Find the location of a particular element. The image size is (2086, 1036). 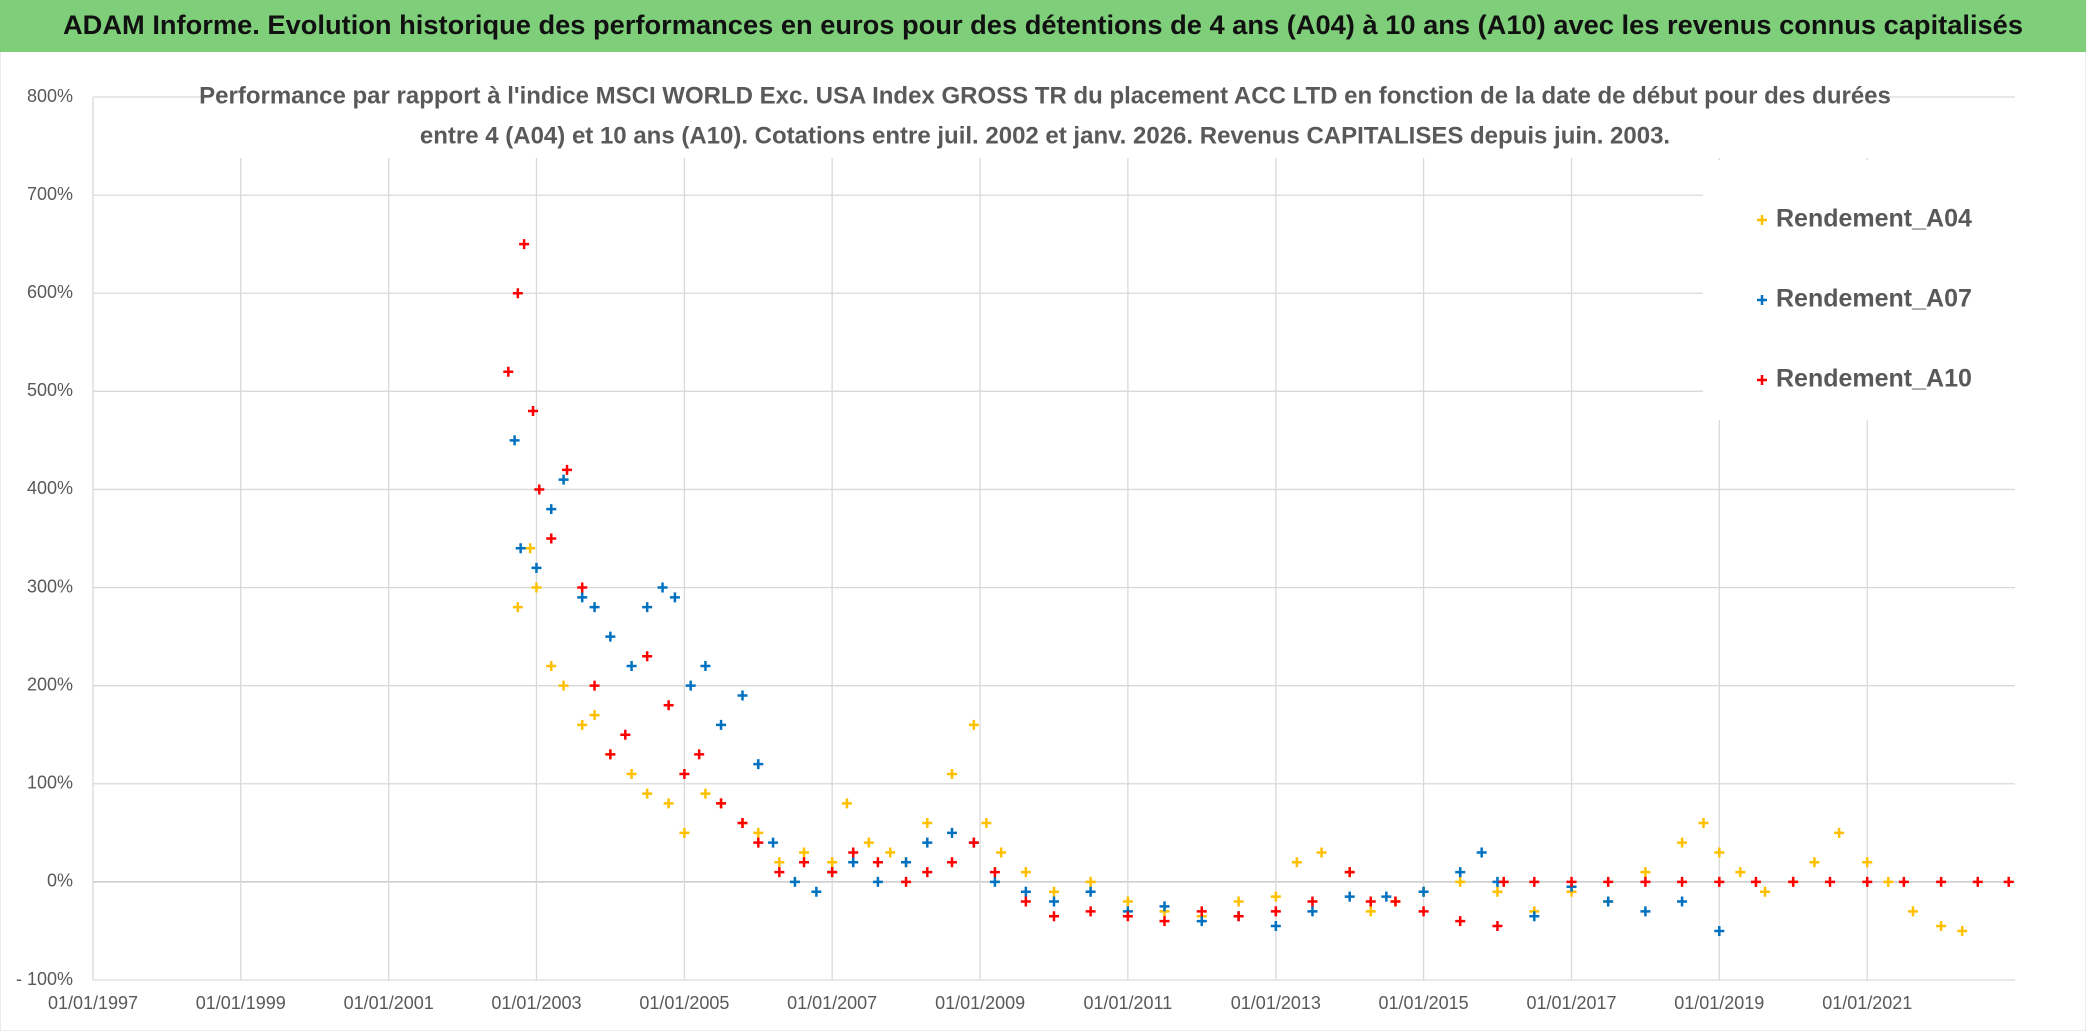

x-tick-label: 01/01/2019 is located at coordinates (1719, 1003).